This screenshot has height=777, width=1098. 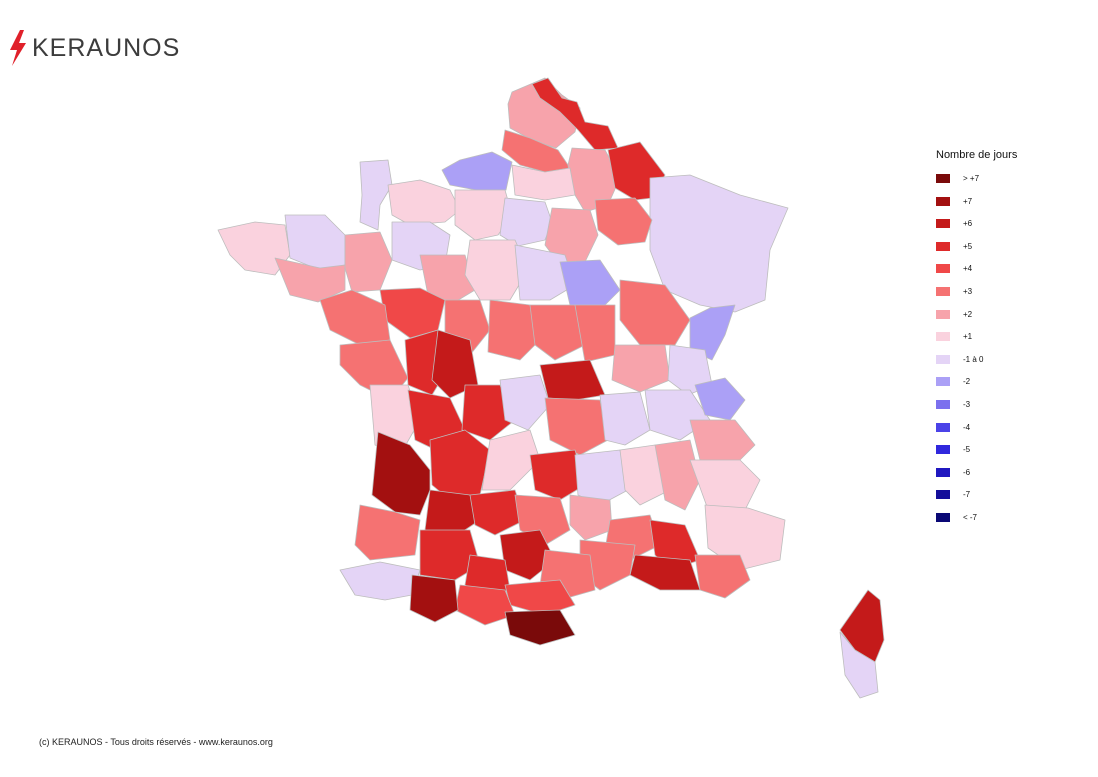 I want to click on legend-item: +1, so click(x=976, y=342).